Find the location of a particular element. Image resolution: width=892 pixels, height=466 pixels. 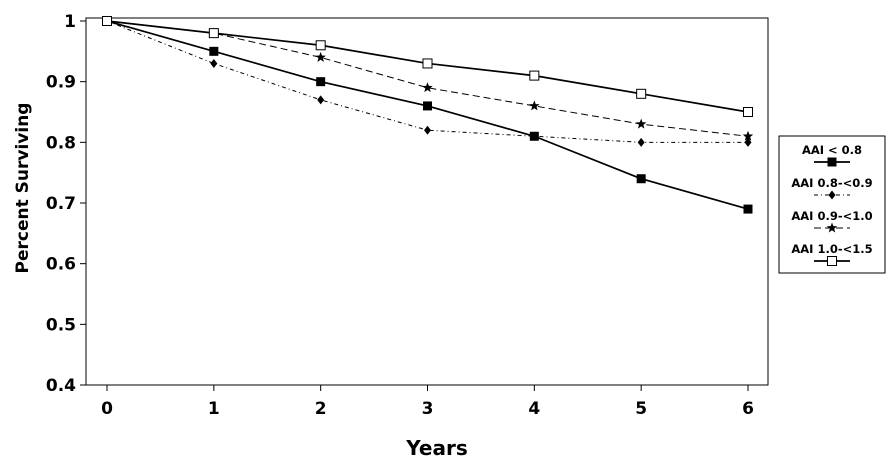

legend-item: AAI 1.0-<1.5 is located at coordinates (832, 254).